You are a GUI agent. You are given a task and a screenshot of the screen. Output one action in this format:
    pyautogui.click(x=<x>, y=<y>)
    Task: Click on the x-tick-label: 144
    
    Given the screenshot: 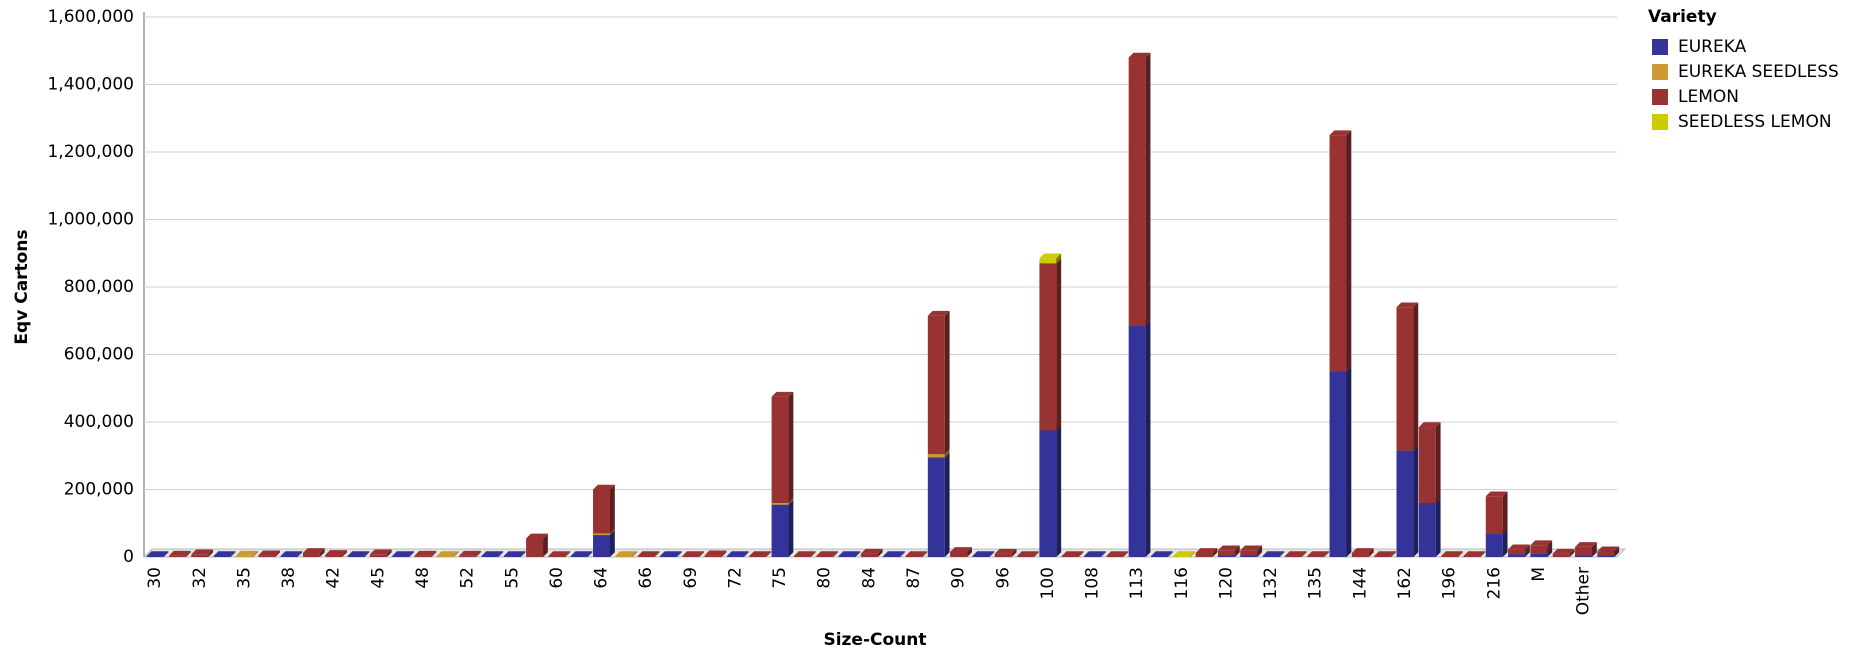 What is the action you would take?
    pyautogui.click(x=1360, y=583)
    